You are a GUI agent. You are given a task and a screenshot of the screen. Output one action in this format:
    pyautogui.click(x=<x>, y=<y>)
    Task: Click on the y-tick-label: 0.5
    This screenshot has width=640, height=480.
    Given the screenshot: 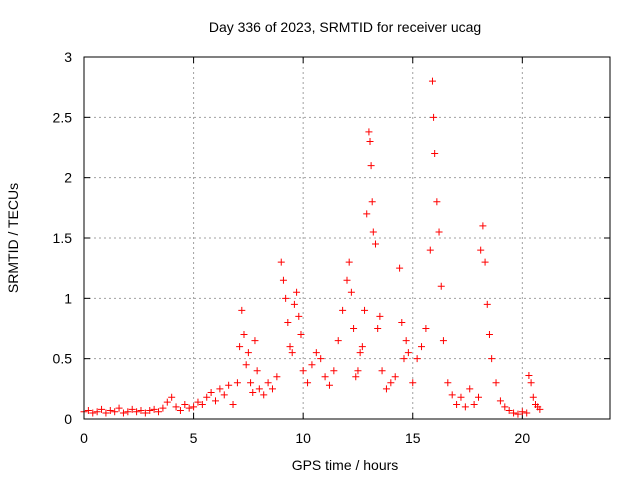 What is the action you would take?
    pyautogui.click(x=63, y=359)
    